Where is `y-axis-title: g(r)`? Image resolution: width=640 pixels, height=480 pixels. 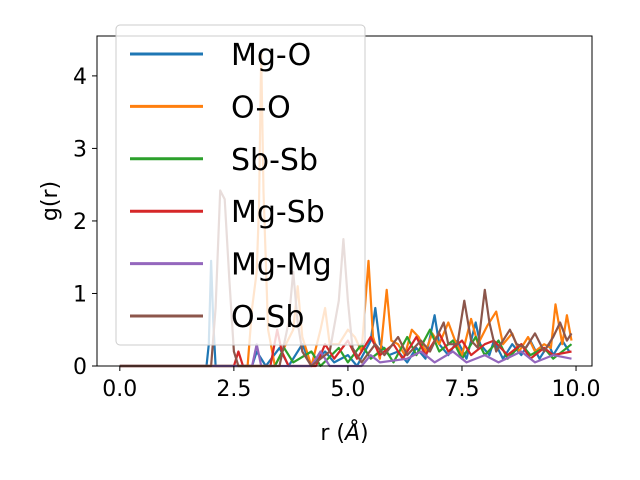 y-axis-title: g(r) is located at coordinates (50, 201).